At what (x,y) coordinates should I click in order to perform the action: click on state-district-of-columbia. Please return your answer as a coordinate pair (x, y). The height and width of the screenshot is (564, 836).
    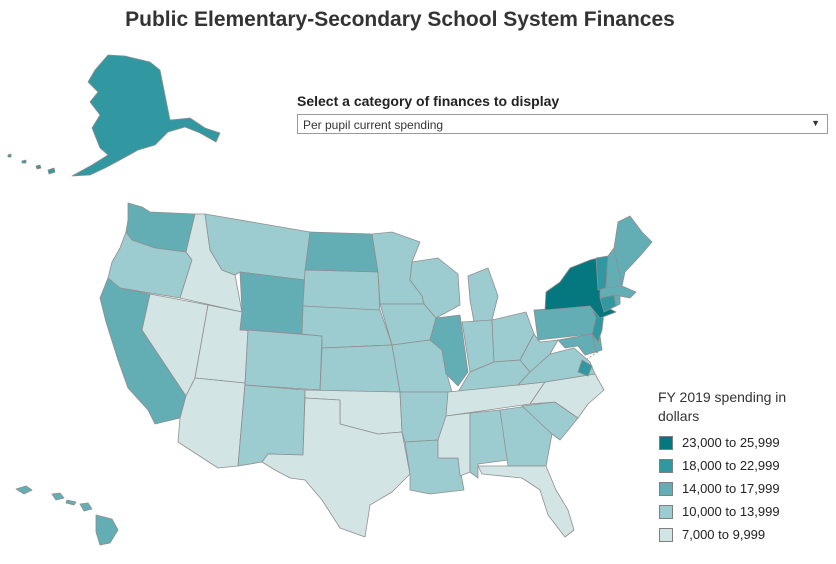
    Looking at the image, I should click on (585, 368).